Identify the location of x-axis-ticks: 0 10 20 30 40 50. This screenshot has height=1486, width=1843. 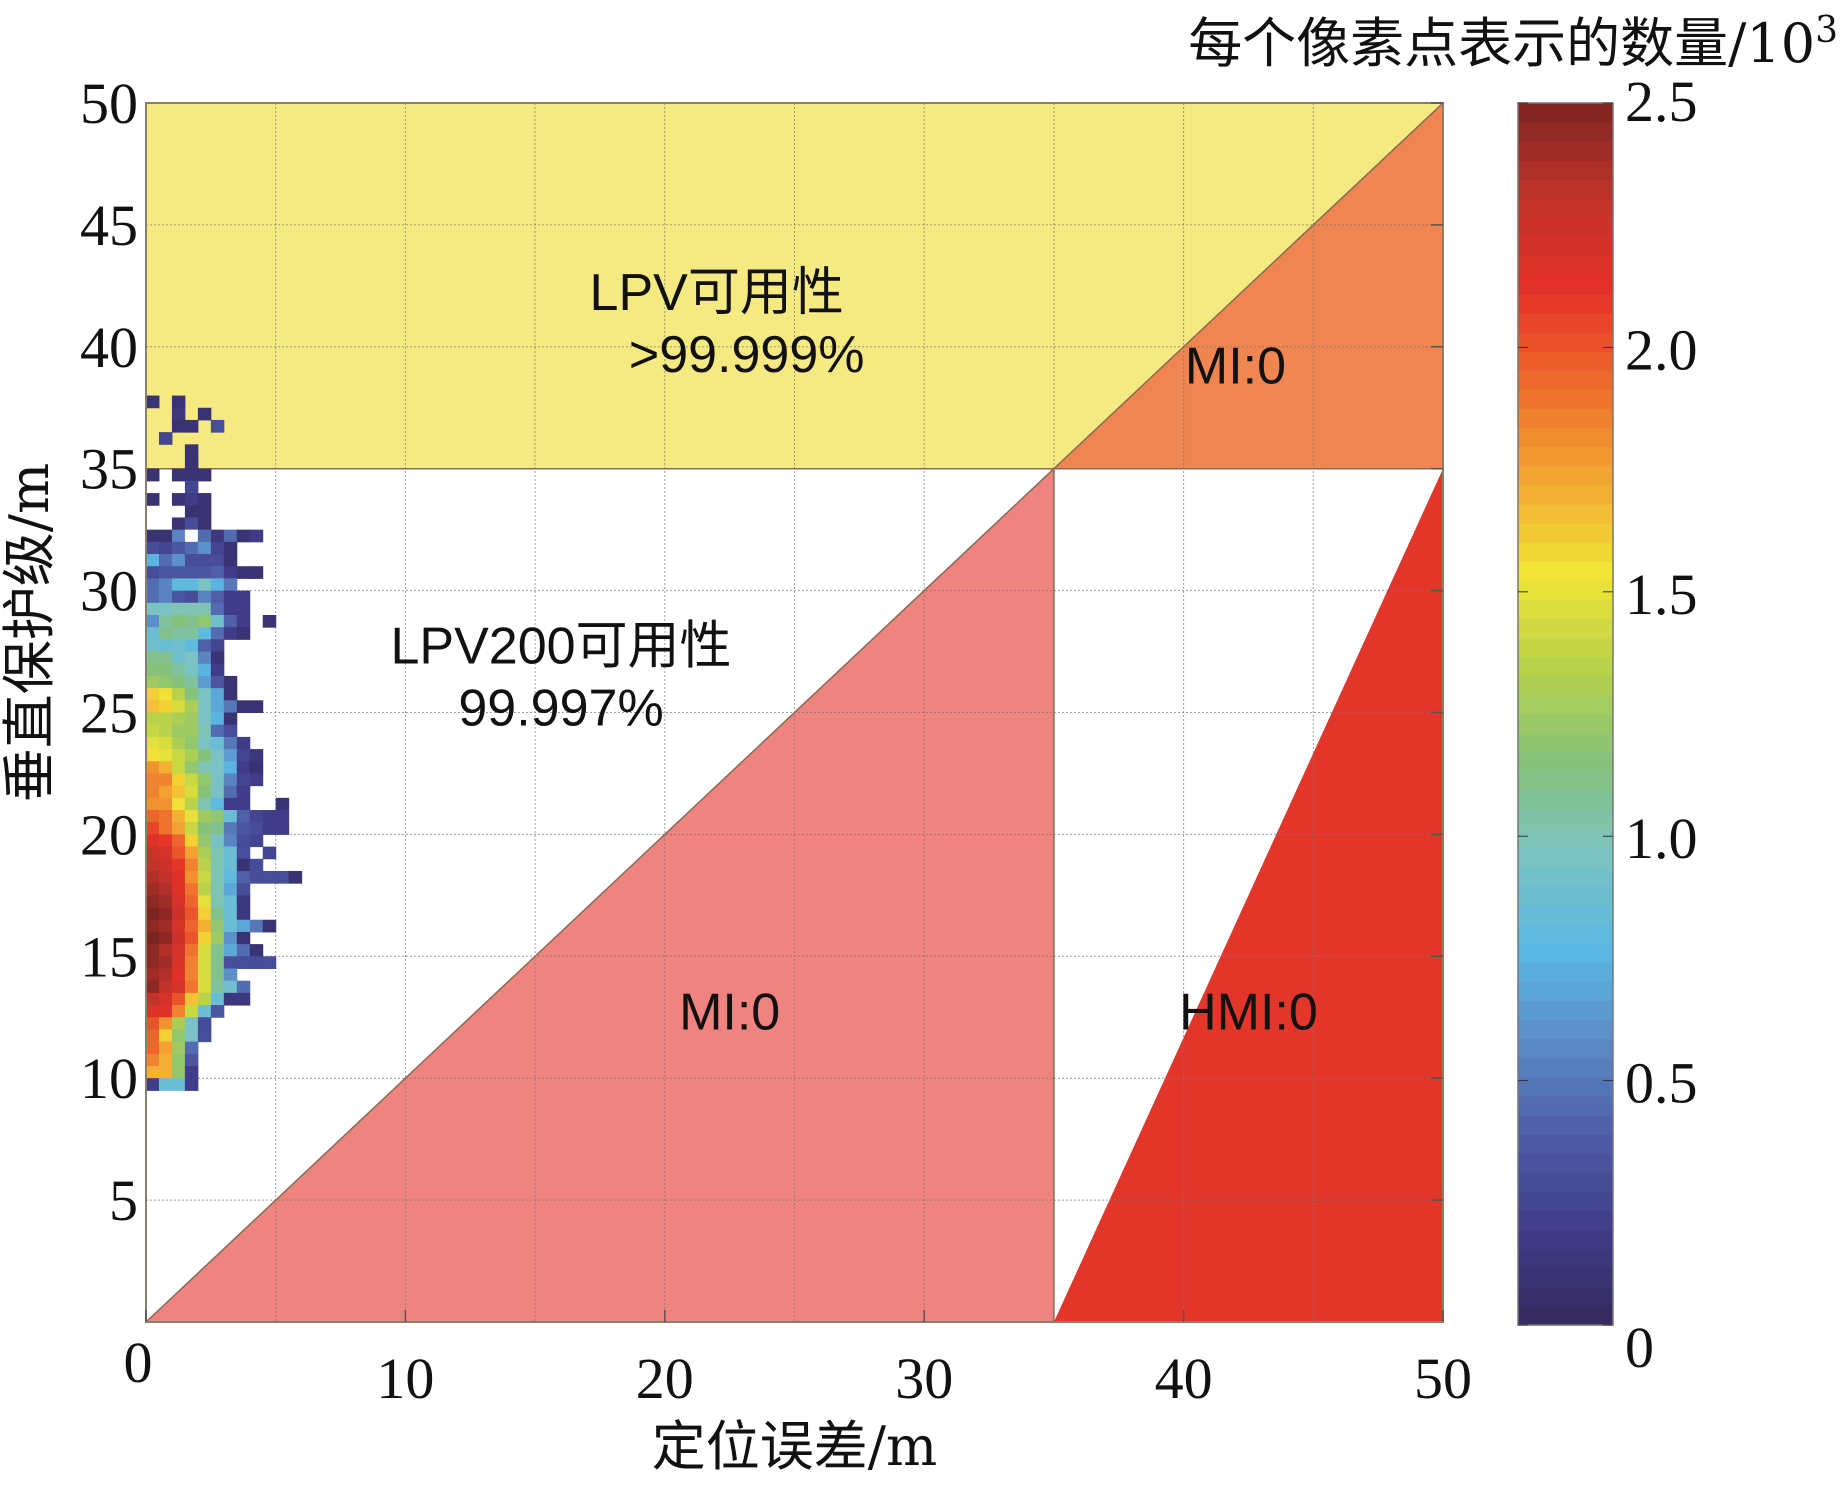
(798, 1360).